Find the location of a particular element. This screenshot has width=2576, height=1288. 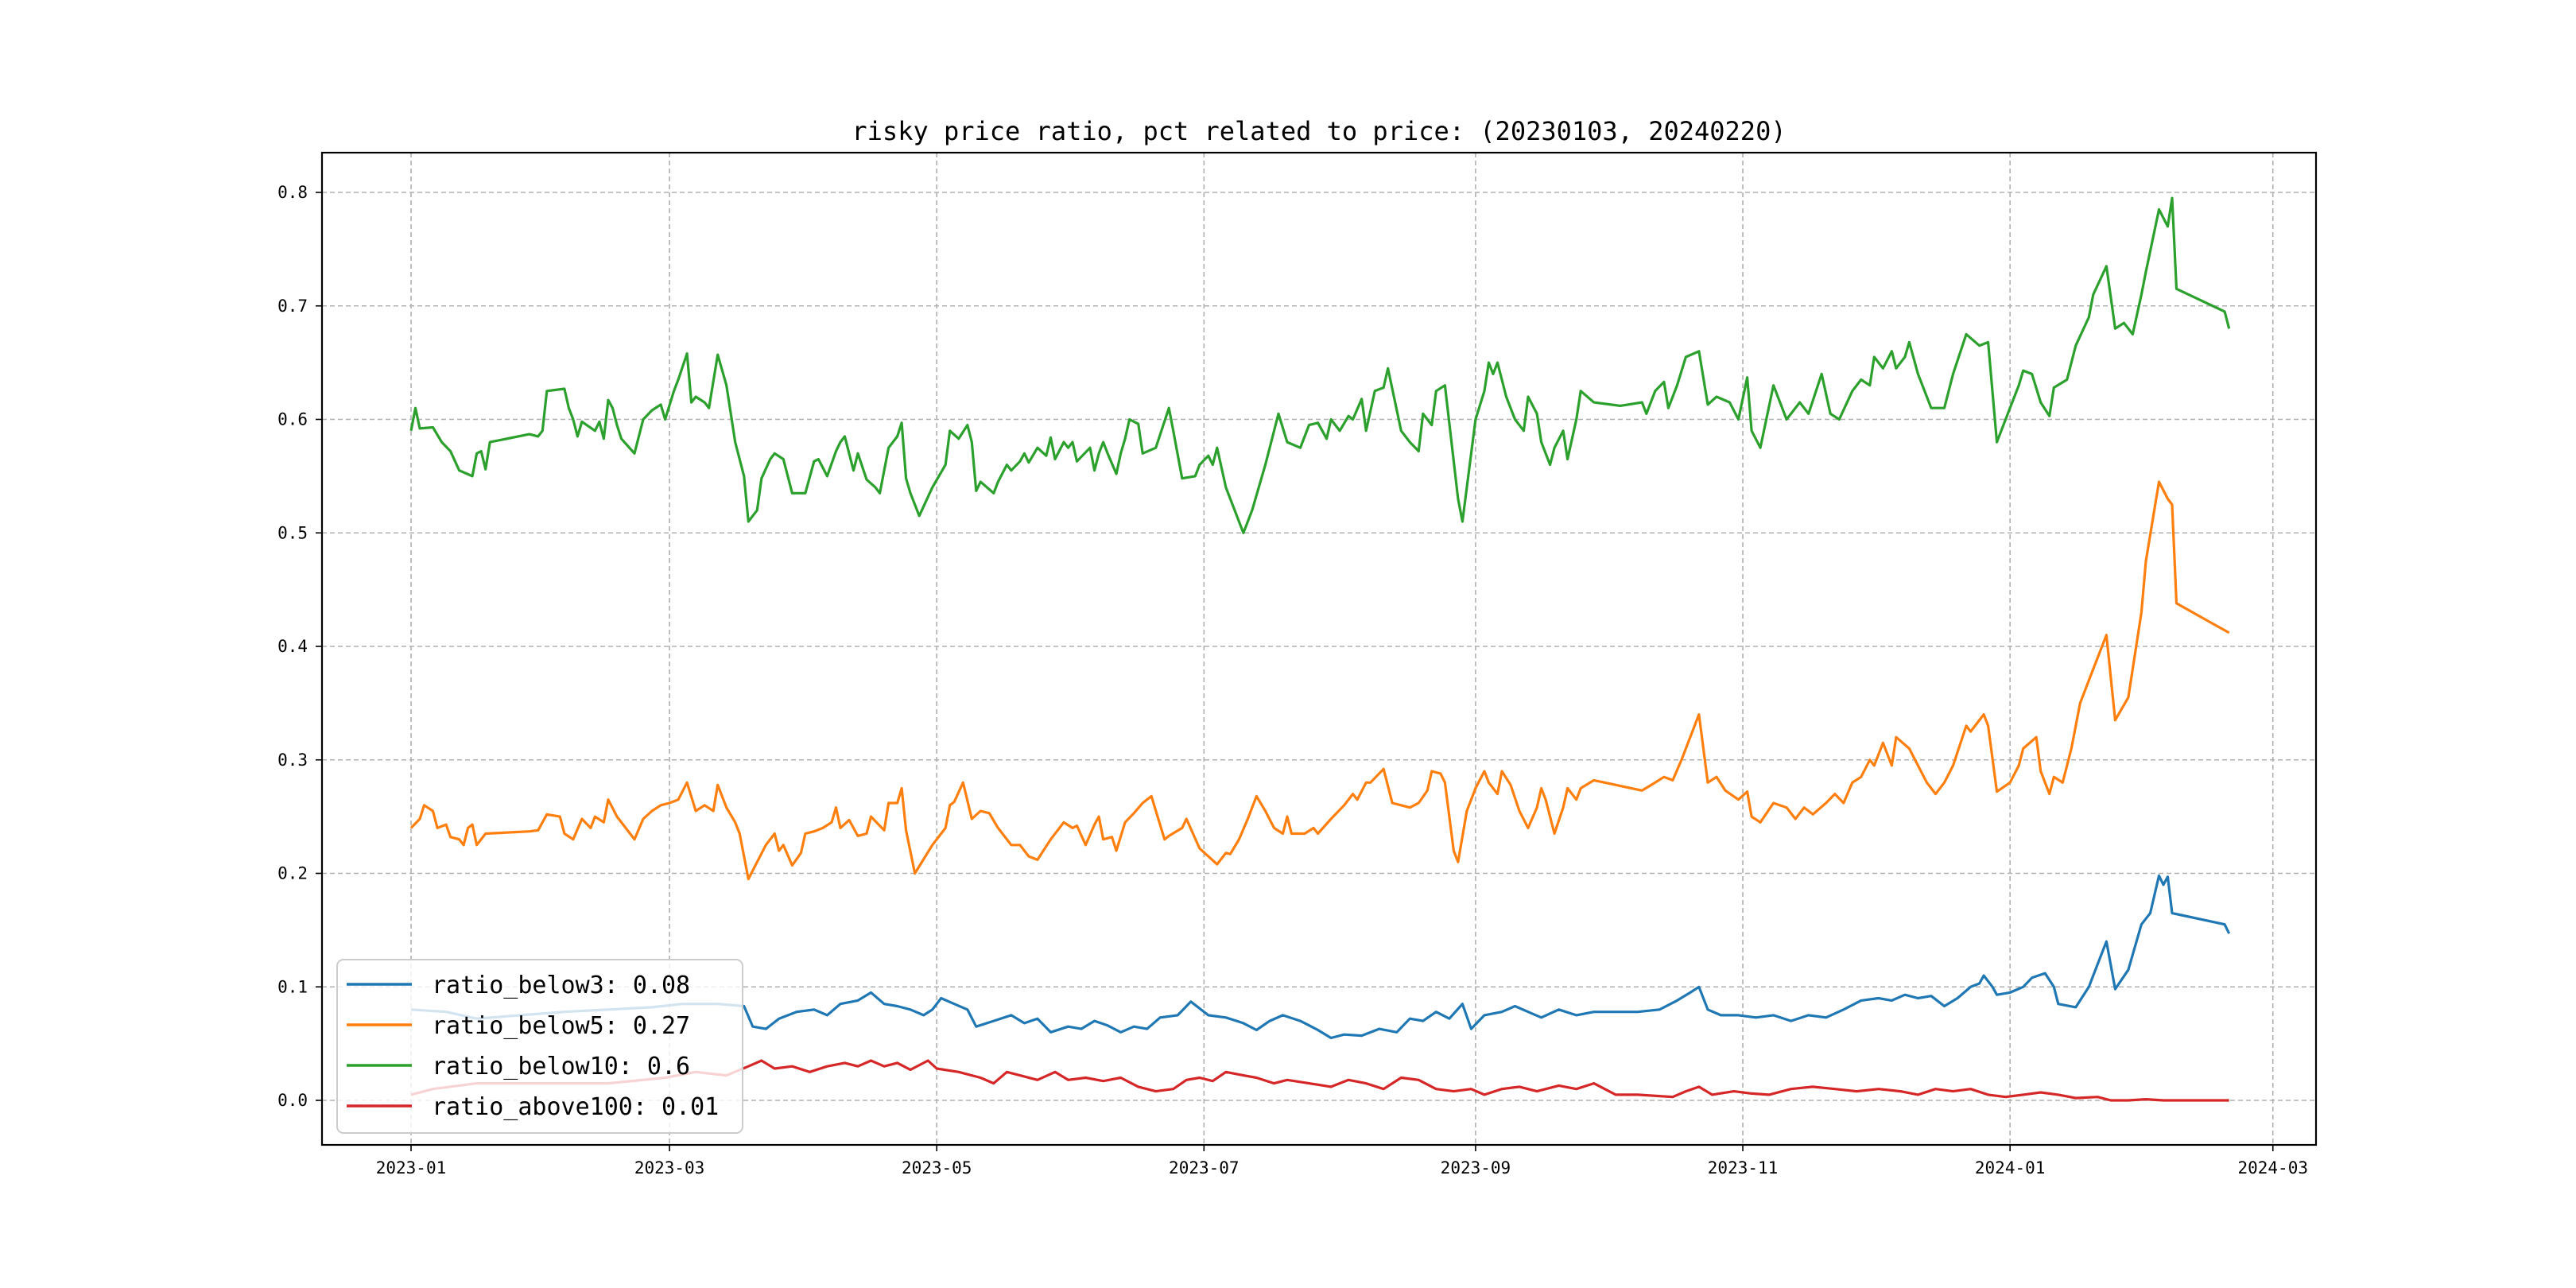

y-tick-label: 0.2 is located at coordinates (292, 874).